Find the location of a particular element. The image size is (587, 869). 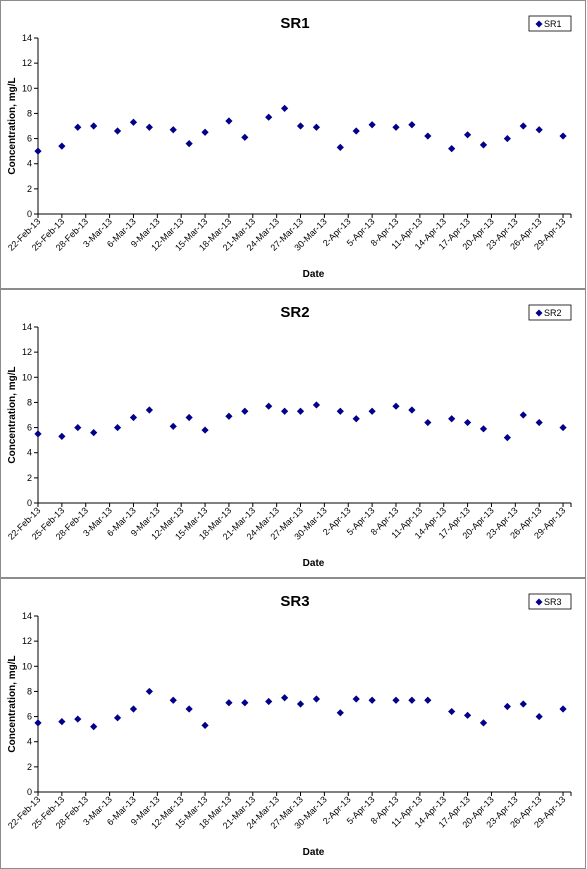

legend-label: SR1 is located at coordinates (553, 24).